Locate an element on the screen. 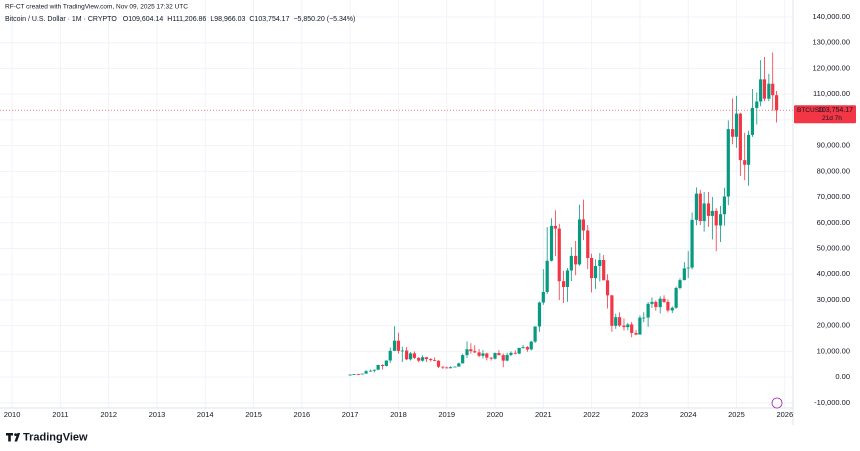 This screenshot has height=451, width=860. brand-icon is located at coordinates (13, 437).